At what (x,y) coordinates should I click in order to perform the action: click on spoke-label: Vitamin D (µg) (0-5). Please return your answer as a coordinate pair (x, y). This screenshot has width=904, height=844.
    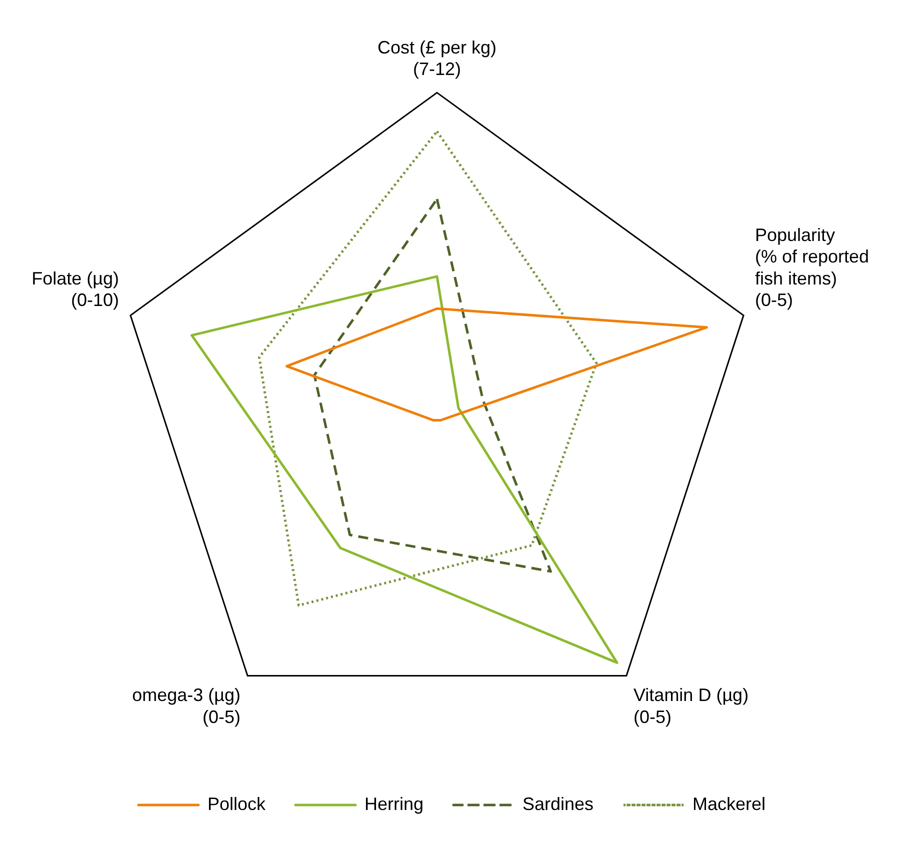
    Looking at the image, I should click on (691, 706).